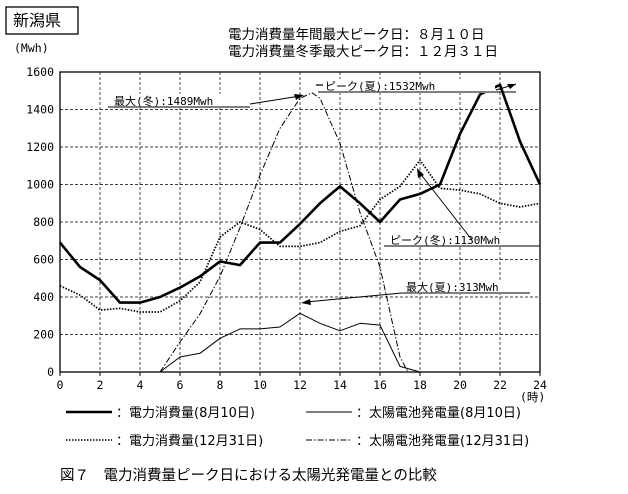  I want to click on annotation-max-summer-label: 最大(夏):313Mwh, so click(452, 287).